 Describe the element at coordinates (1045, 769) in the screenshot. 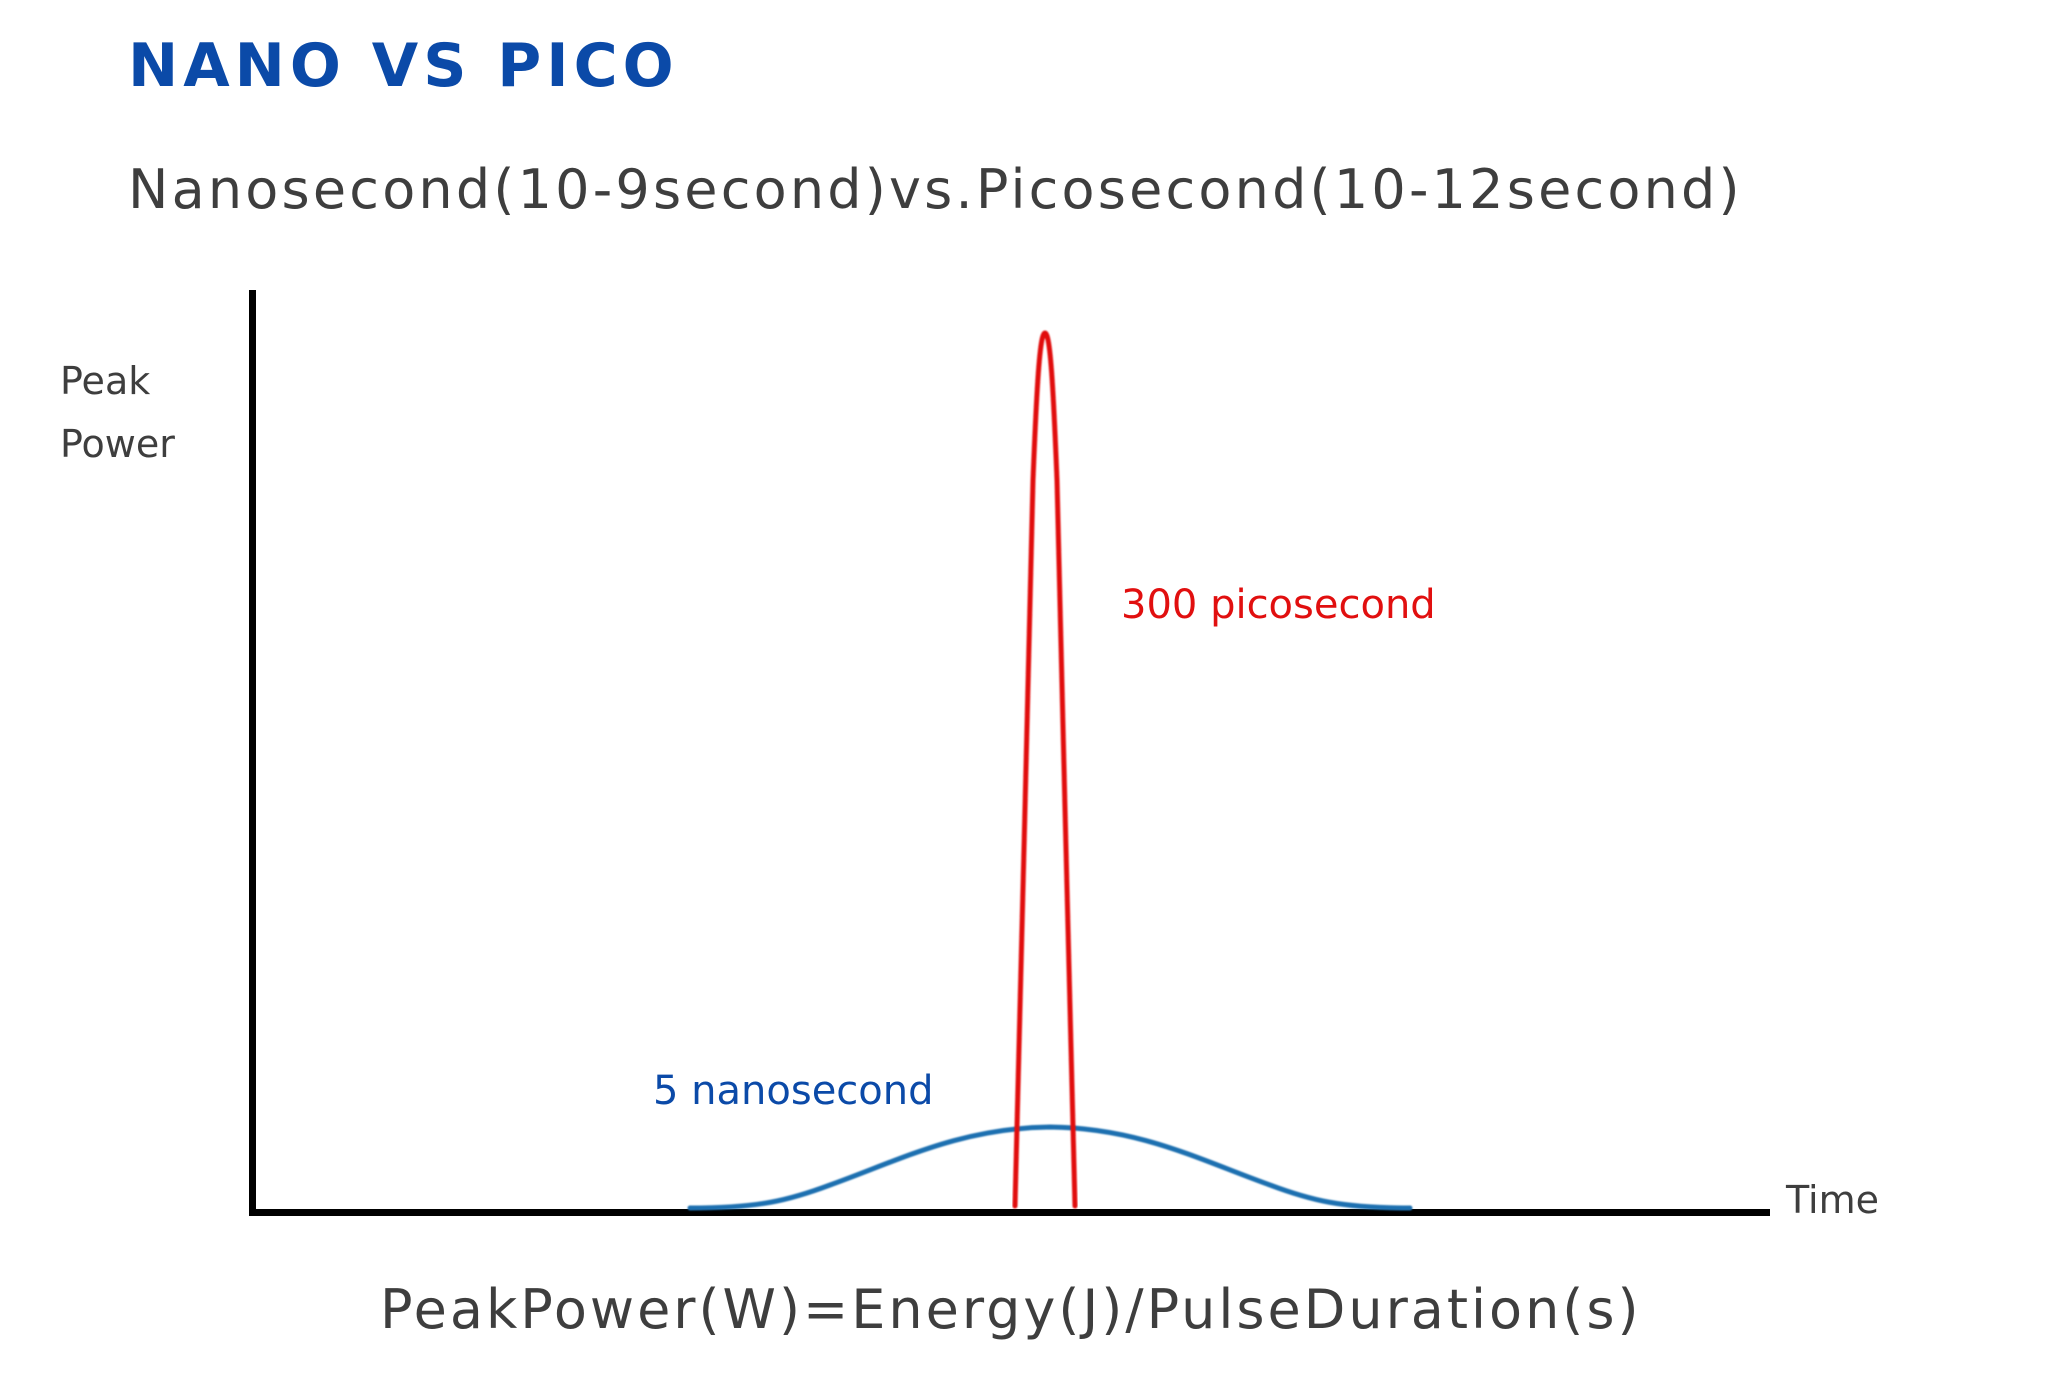

I see `picosecond-curve` at that location.